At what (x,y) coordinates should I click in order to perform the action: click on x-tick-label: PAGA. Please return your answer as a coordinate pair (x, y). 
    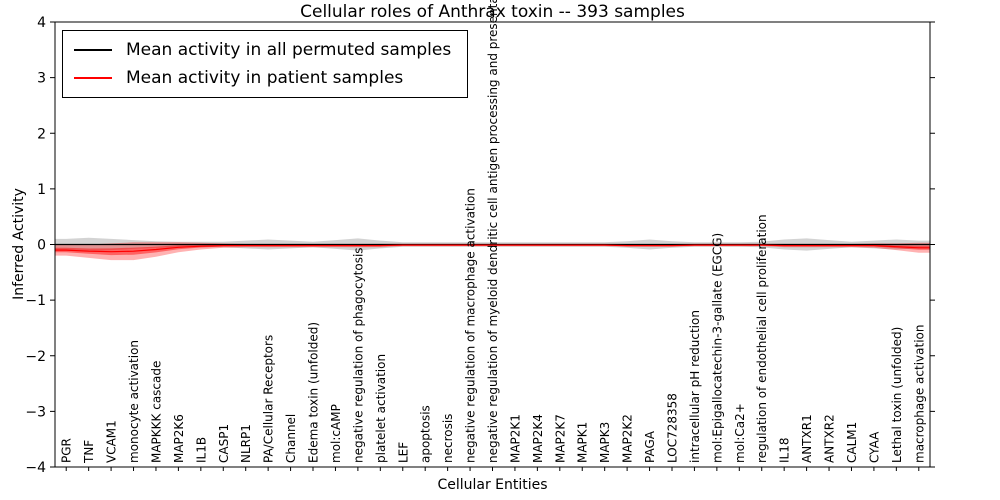
    Looking at the image, I should click on (650, 446).